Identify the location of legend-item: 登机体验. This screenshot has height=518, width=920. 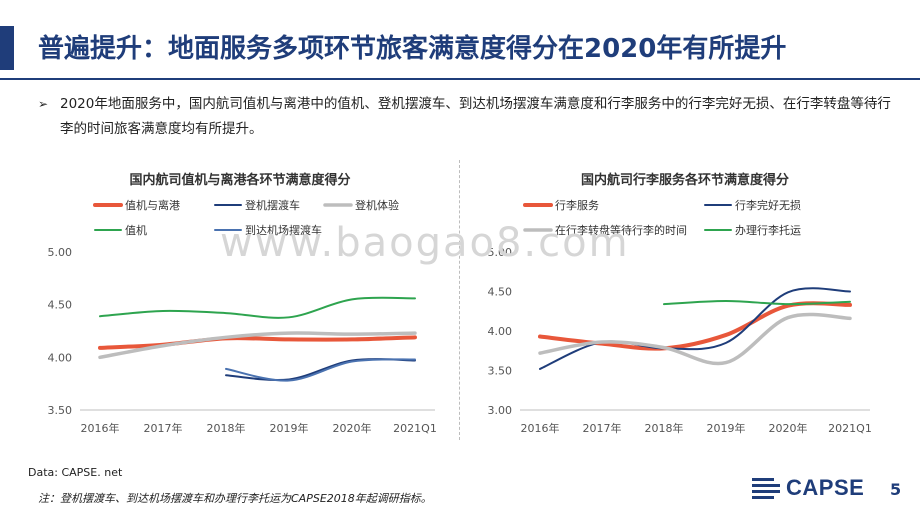
(361, 205).